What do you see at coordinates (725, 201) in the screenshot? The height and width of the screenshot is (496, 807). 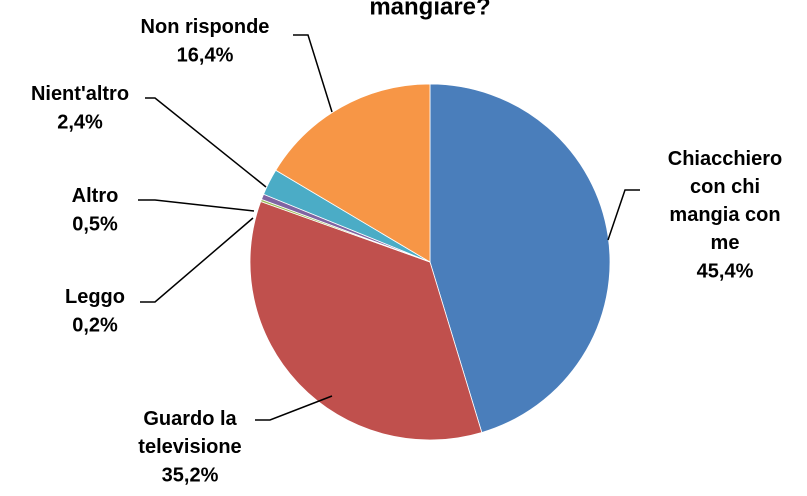 I see `slice-label: Chiacchiero con chi mangia con me` at bounding box center [725, 201].